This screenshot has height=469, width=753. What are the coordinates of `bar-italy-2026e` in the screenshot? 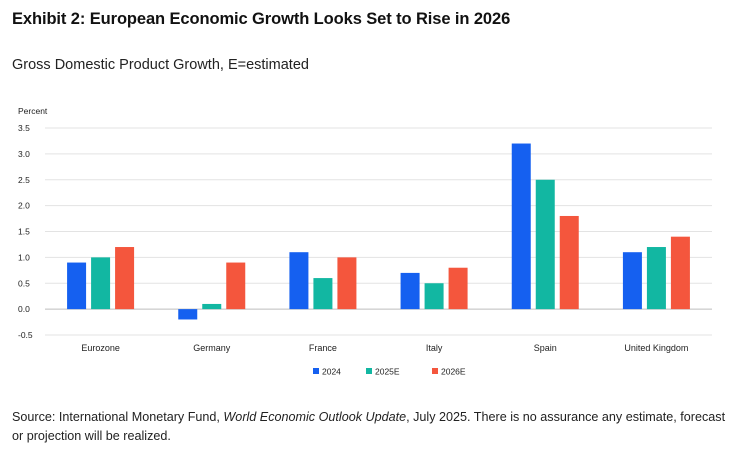 It's located at (458, 288).